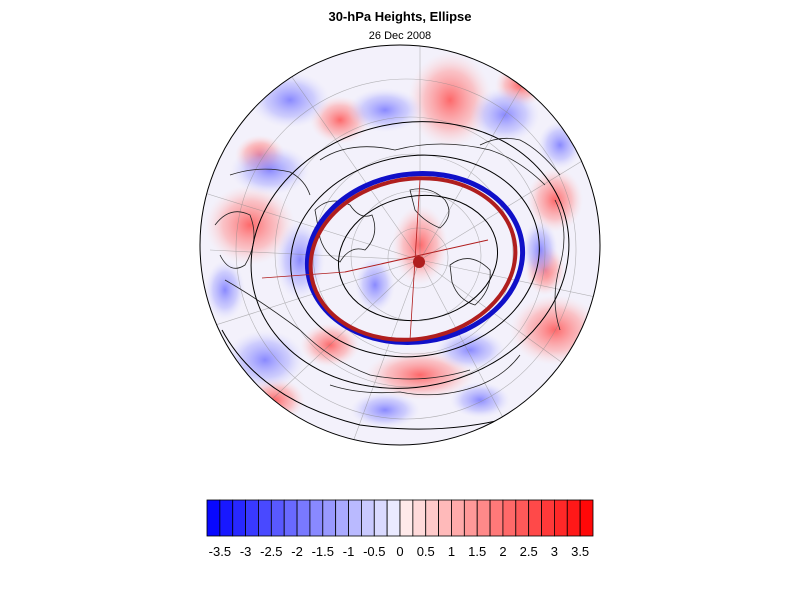 This screenshot has height=600, width=800. I want to click on colorbar-tick-label: -3, so click(246, 551).